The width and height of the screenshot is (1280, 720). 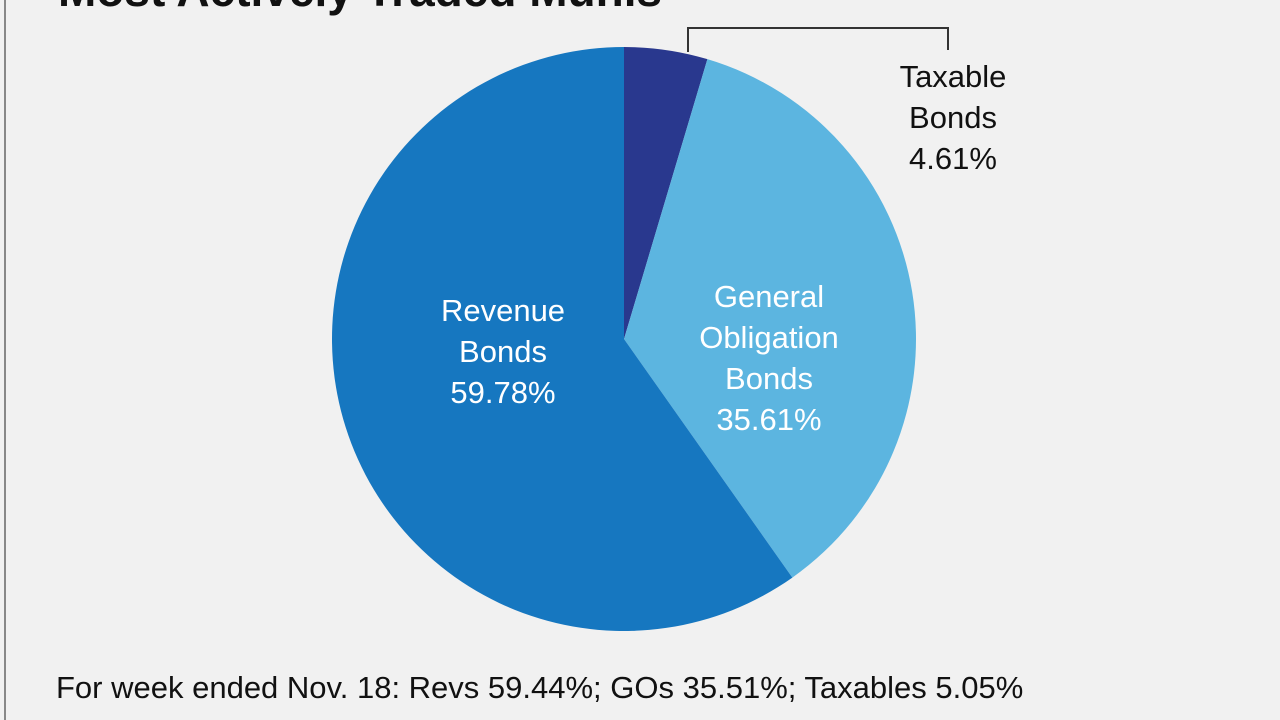 I want to click on chart-title: Most Actively Traded Munis, so click(x=360, y=8).